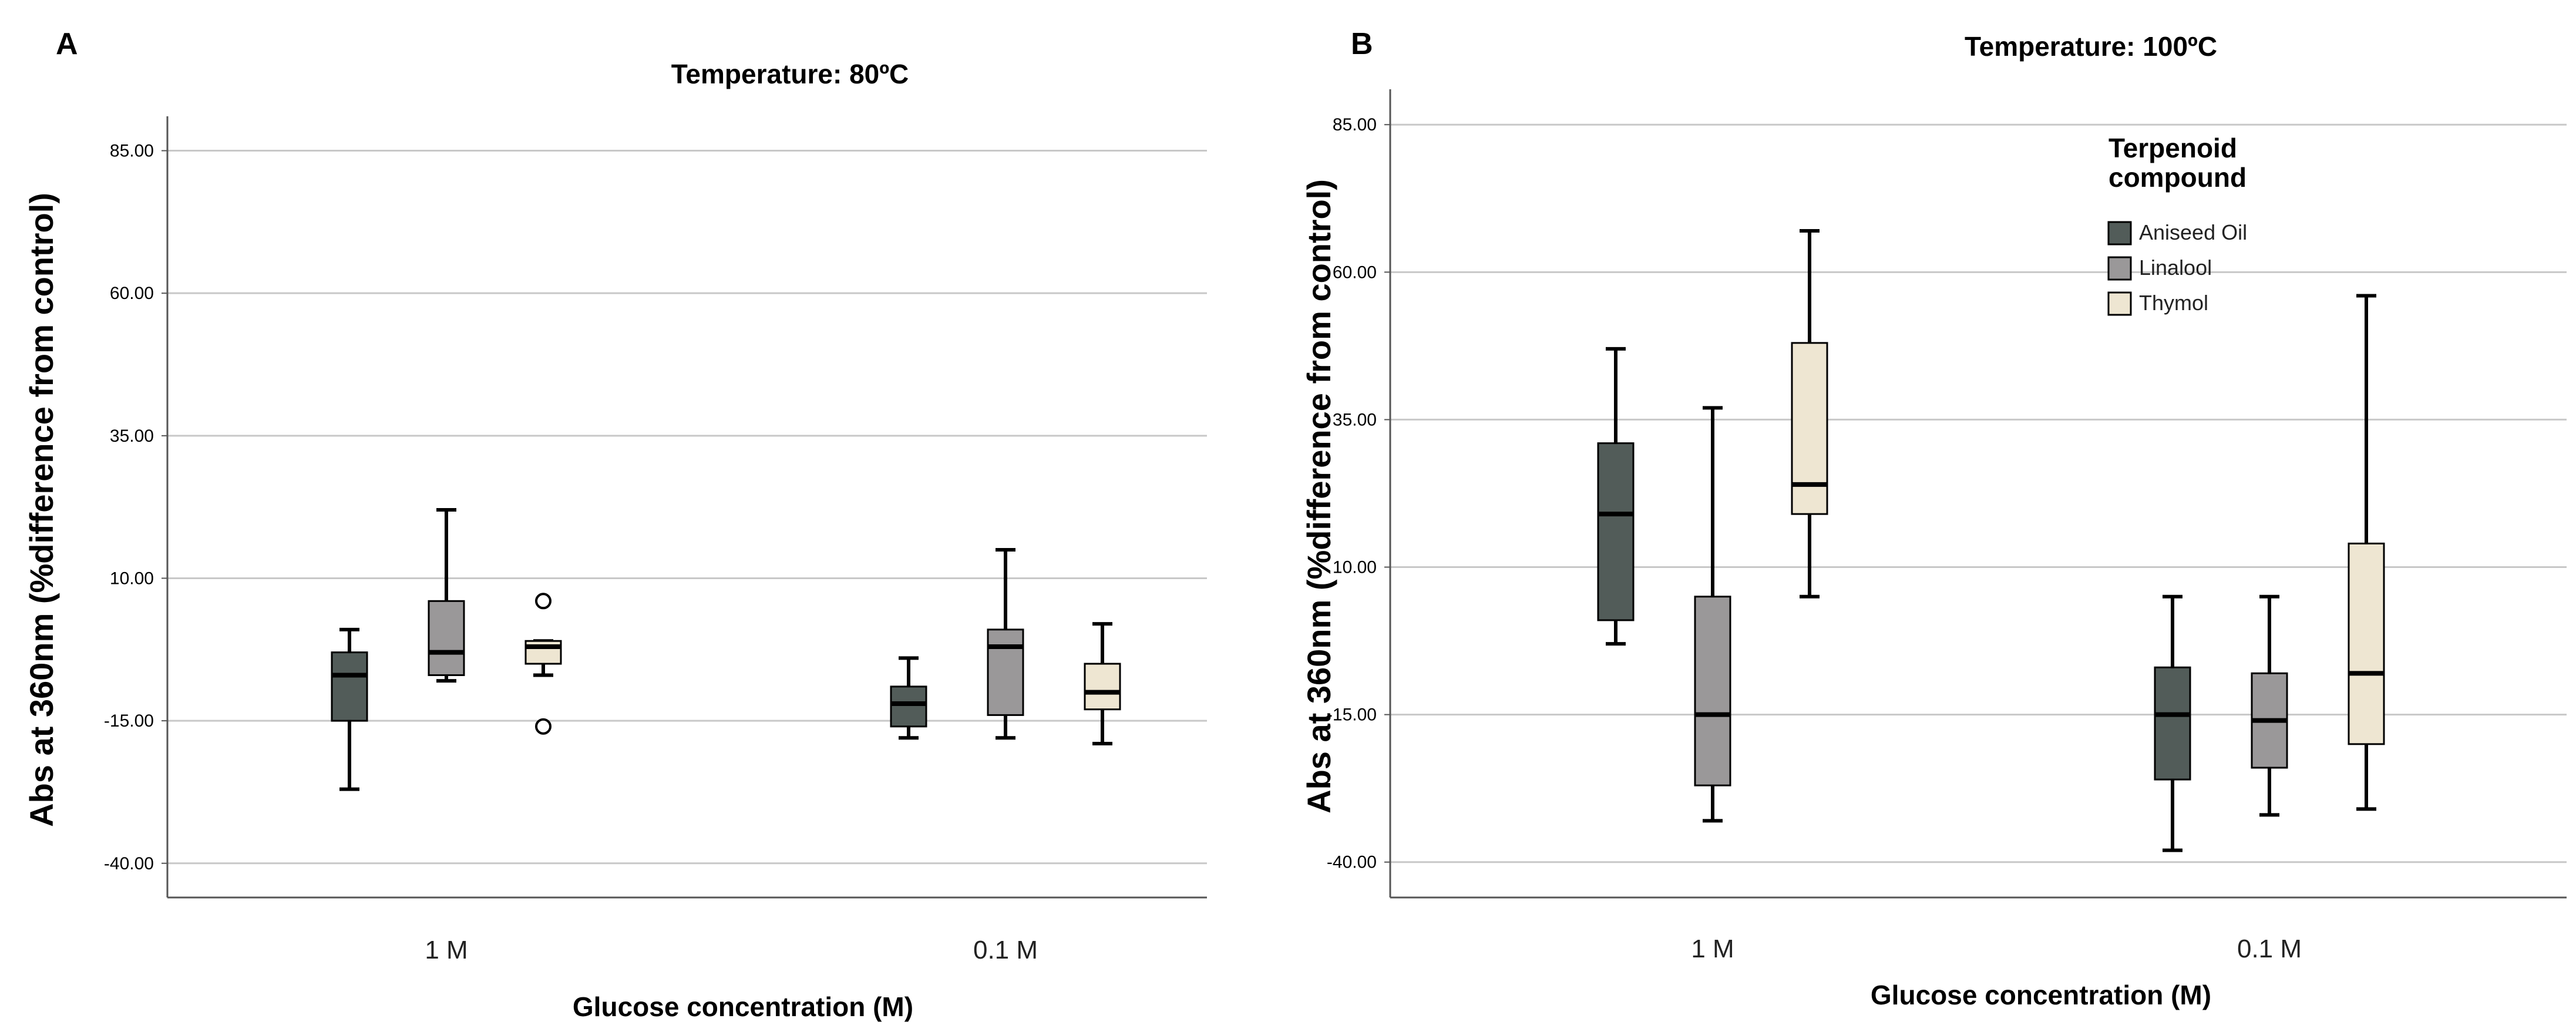  I want to click on chart-title: Temperature: 80ºC, so click(790, 74).